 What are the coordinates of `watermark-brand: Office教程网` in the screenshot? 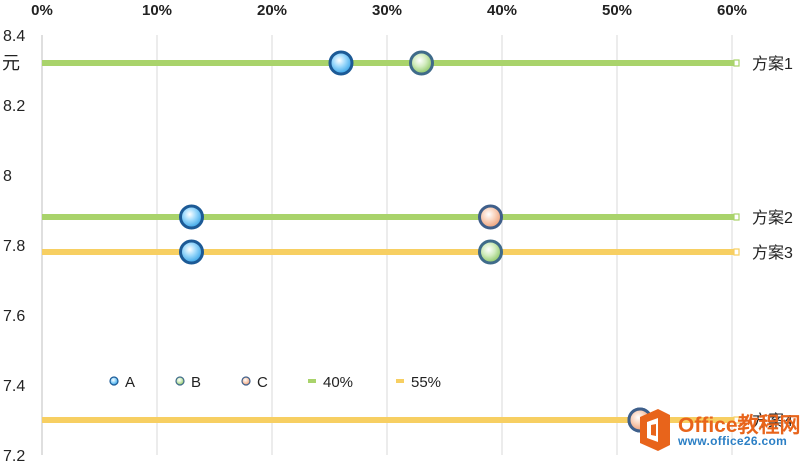 It's located at (739, 425).